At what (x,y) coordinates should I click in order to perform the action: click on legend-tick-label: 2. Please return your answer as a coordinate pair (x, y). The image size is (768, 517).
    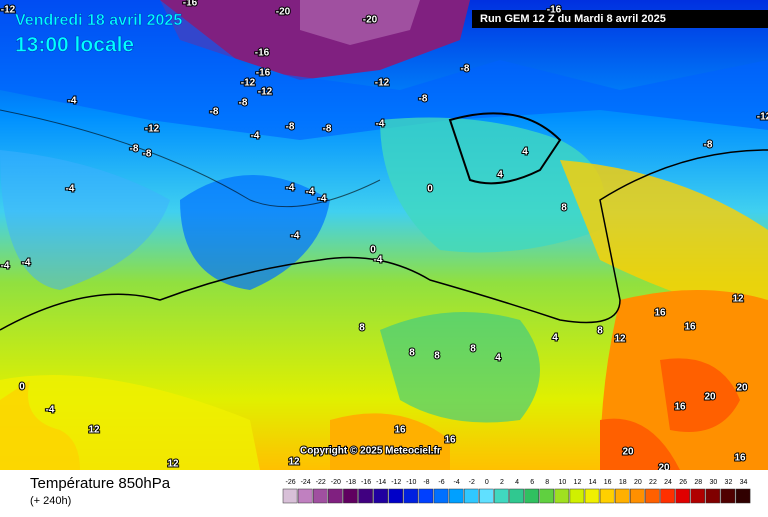
    Looking at the image, I should click on (502, 482).